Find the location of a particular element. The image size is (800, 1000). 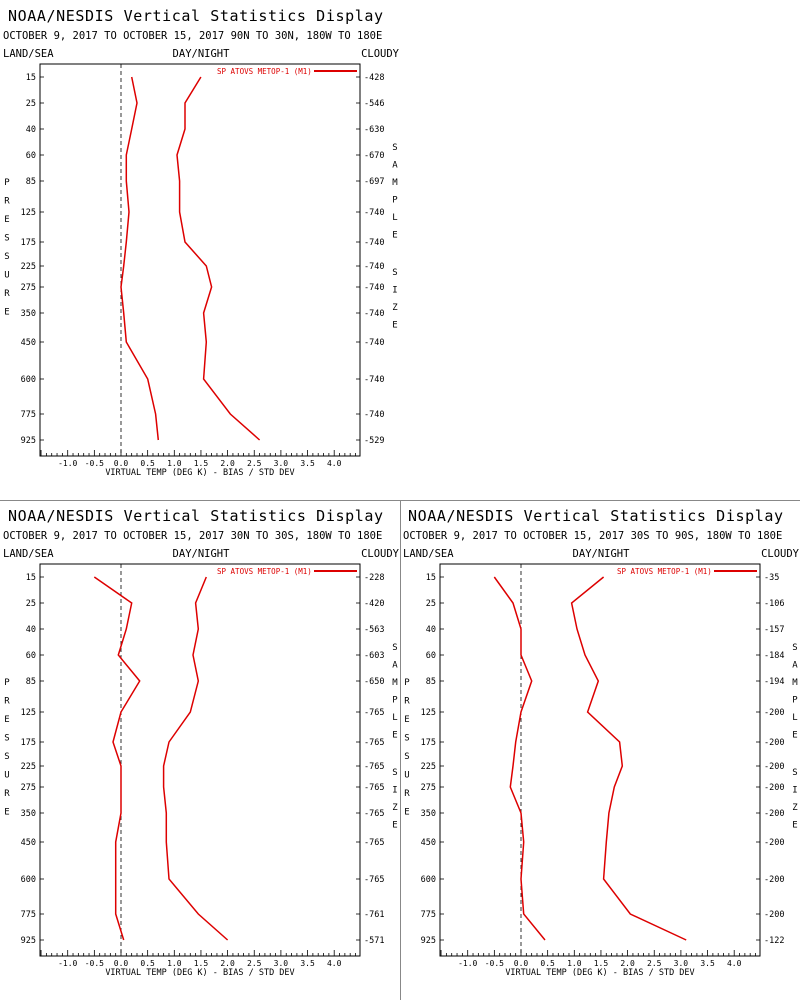

sample-size-label: -603 is located at coordinates (374, 656).